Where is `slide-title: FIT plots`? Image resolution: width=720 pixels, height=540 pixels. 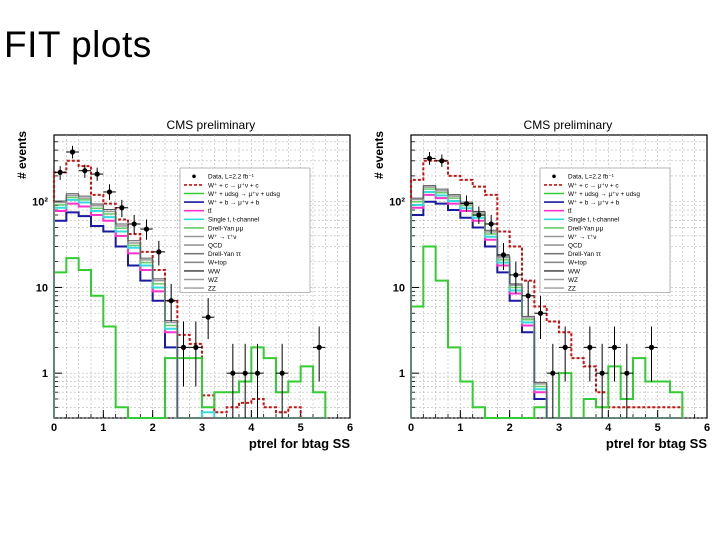
slide-title: FIT plots is located at coordinates (78, 44).